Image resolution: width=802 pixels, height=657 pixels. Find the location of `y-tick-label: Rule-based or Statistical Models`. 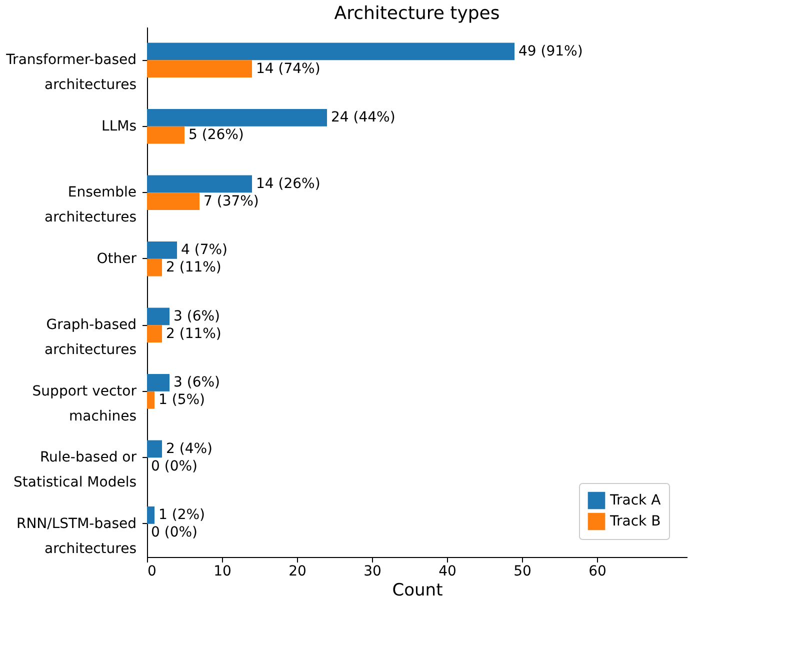

y-tick-label: Rule-based or Statistical Models is located at coordinates (75, 470).